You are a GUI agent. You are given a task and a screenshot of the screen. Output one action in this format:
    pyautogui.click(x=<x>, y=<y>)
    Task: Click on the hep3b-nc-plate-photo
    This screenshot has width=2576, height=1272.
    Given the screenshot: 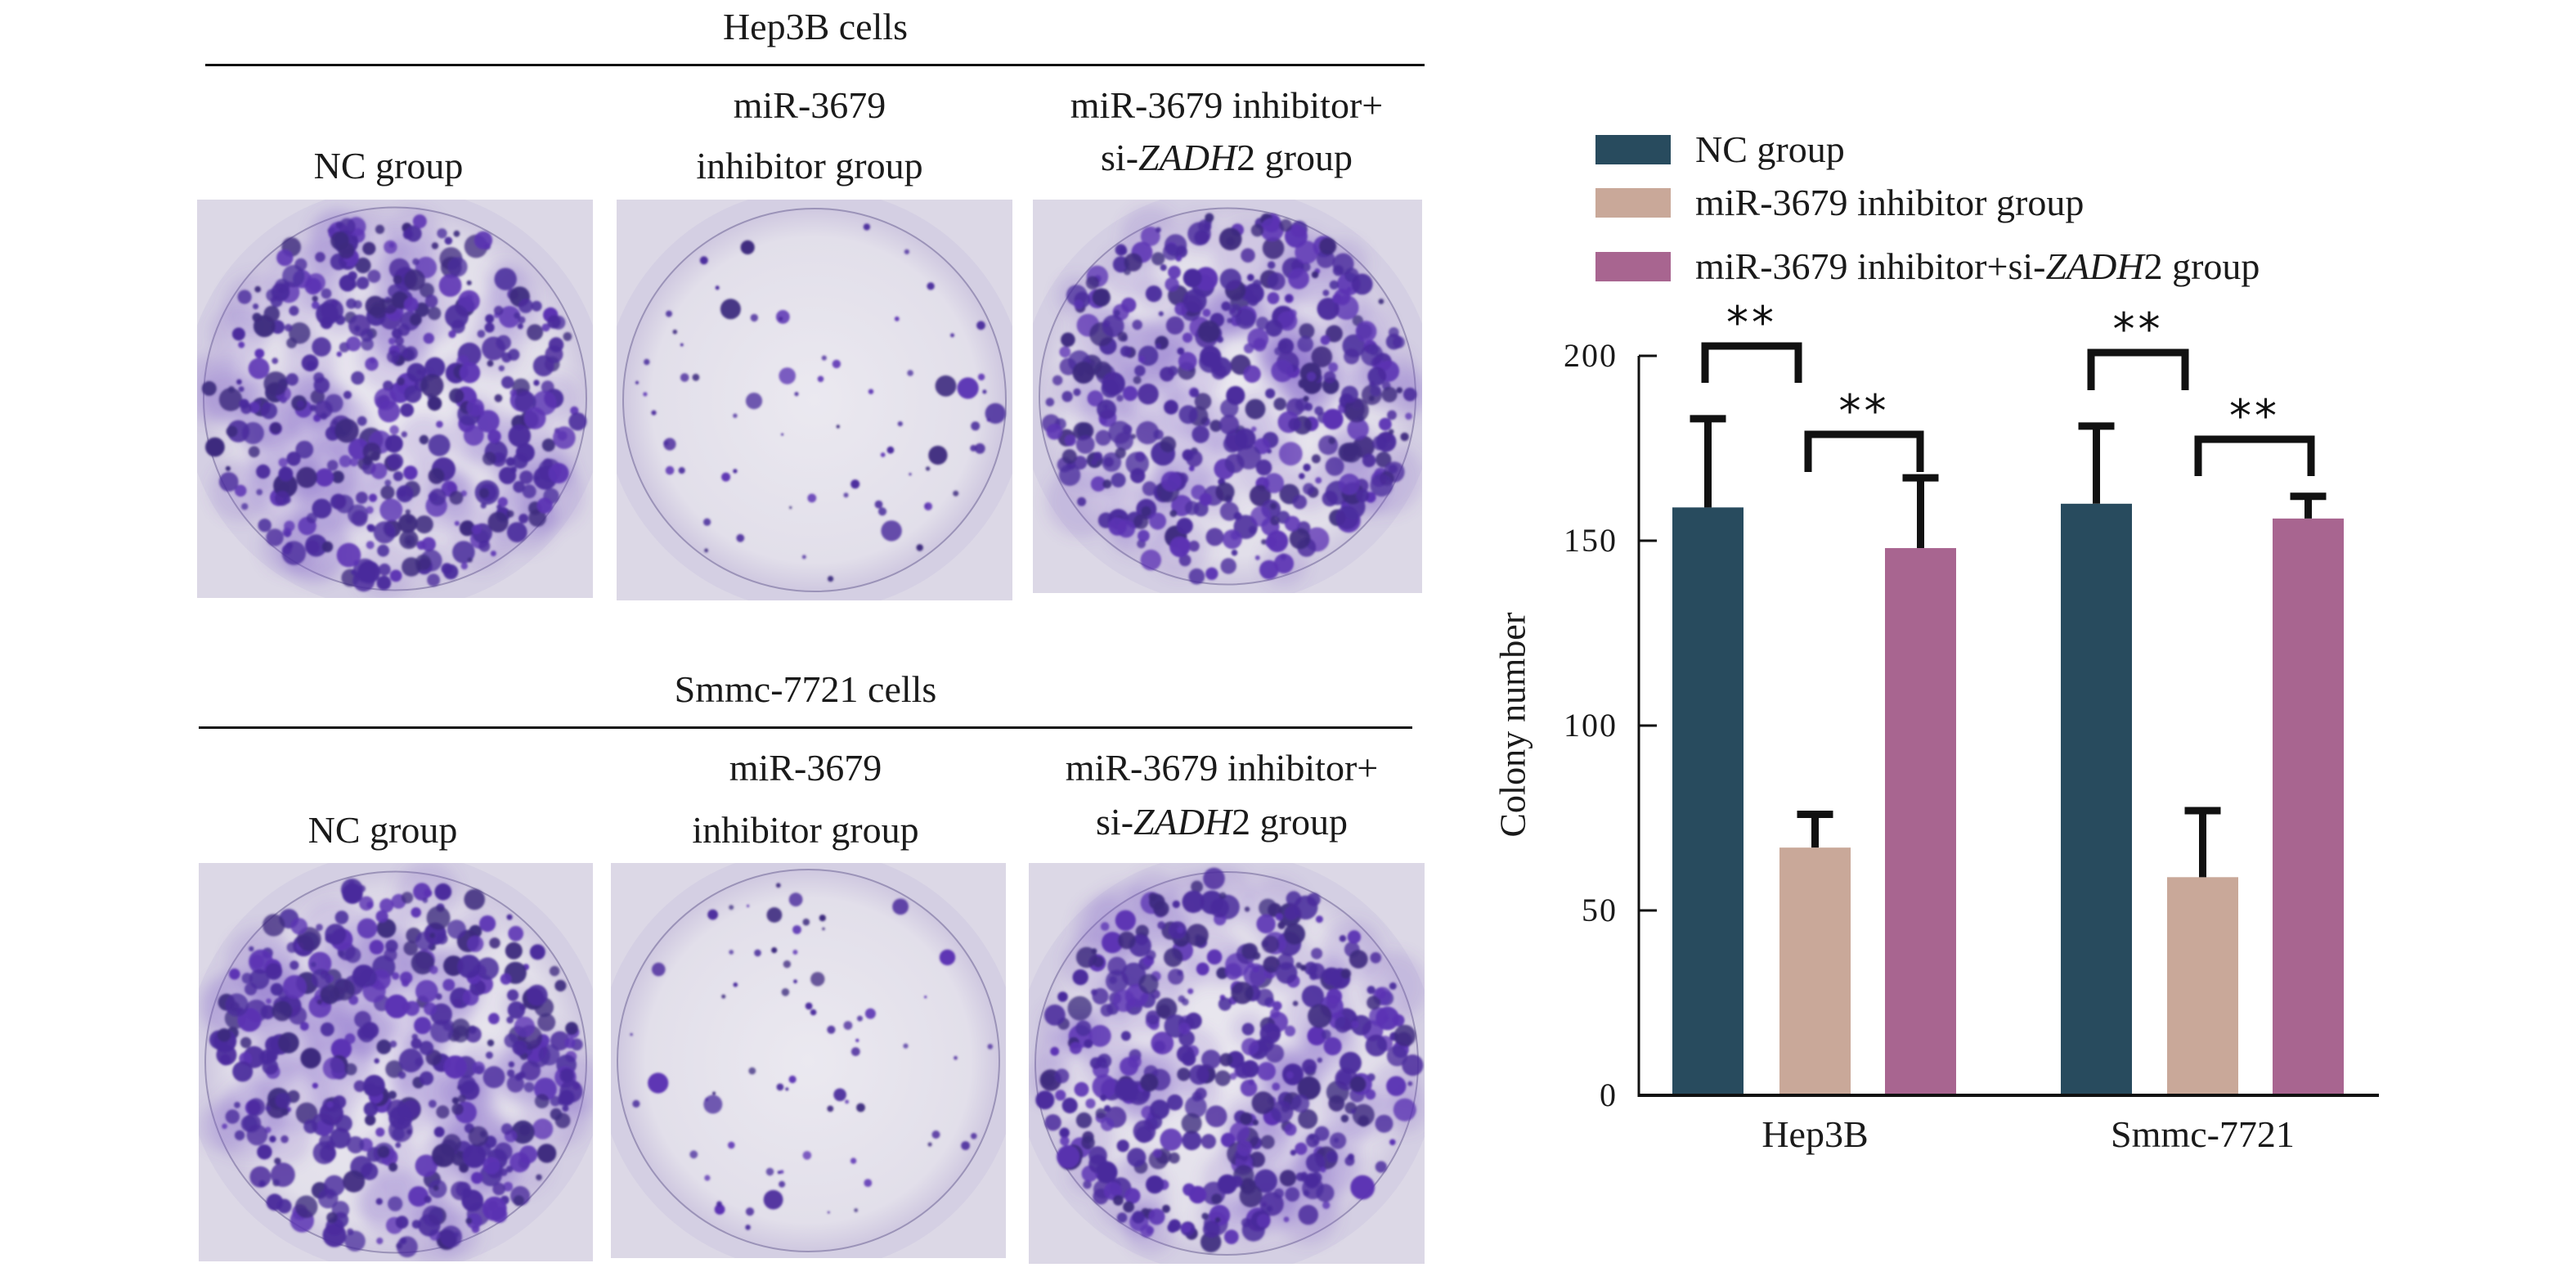 What is the action you would take?
    pyautogui.click(x=395, y=399)
    